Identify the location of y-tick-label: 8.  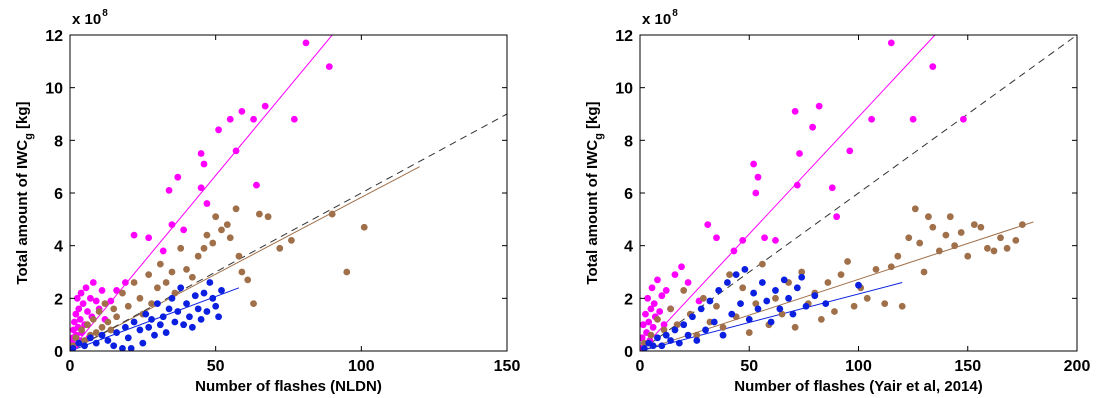
(628, 141).